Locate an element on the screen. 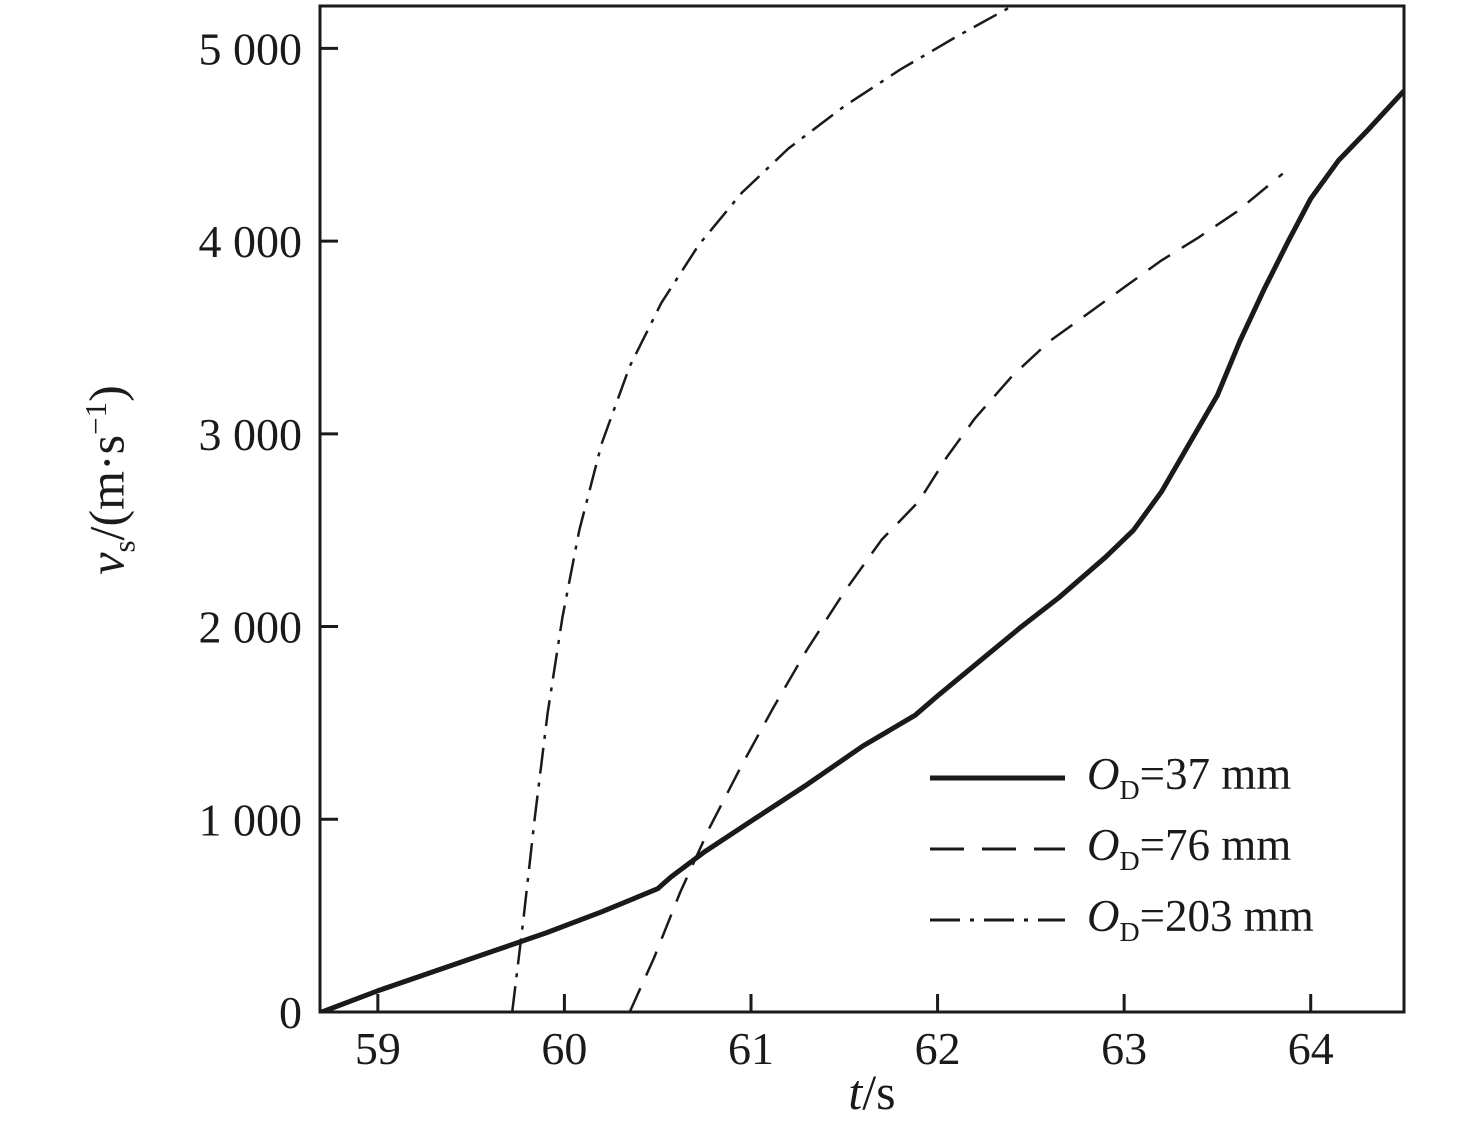 This screenshot has height=1137, width=1476. svg-text: 60 is located at coordinates (564, 1048).